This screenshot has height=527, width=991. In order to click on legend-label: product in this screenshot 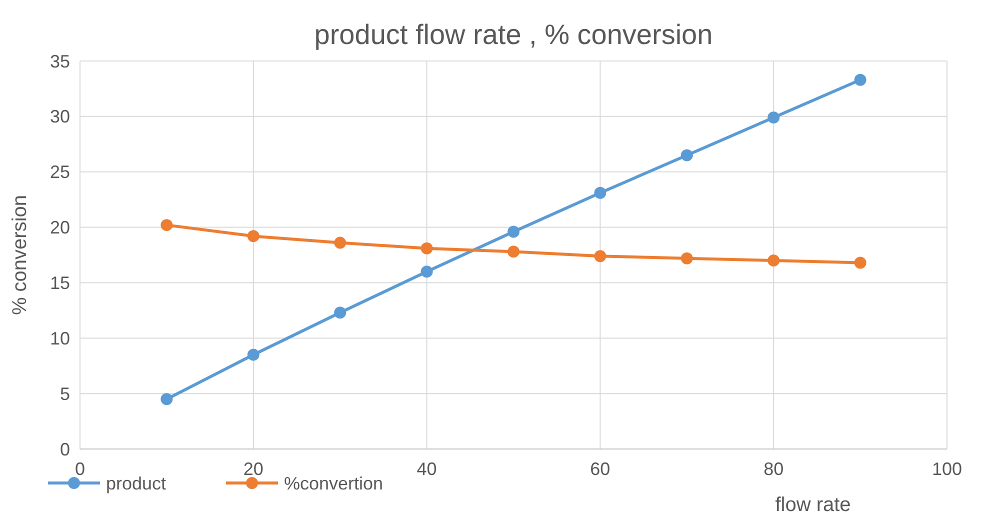, I will do `click(136, 483)`.